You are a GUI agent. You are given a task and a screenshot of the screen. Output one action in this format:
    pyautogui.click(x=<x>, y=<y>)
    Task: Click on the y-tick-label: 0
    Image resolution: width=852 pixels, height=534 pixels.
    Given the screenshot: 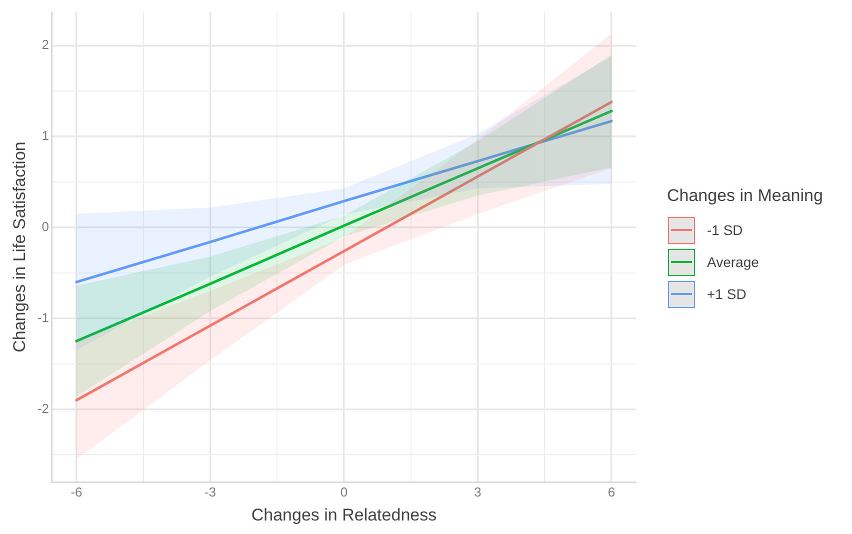 What is the action you would take?
    pyautogui.click(x=45, y=226)
    